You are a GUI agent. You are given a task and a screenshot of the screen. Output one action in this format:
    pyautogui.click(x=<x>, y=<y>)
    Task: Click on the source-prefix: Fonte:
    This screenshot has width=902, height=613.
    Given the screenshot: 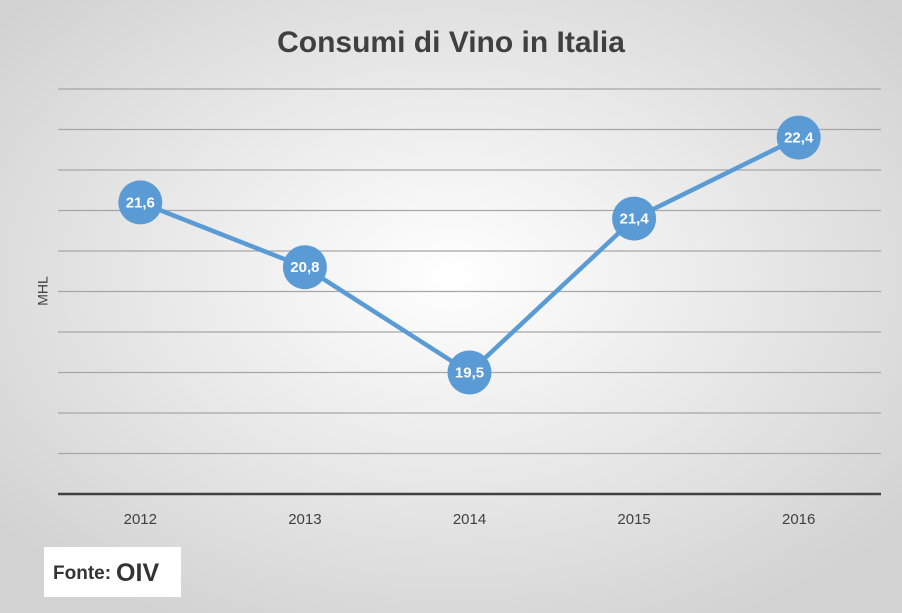 What is the action you would take?
    pyautogui.click(x=82, y=573)
    